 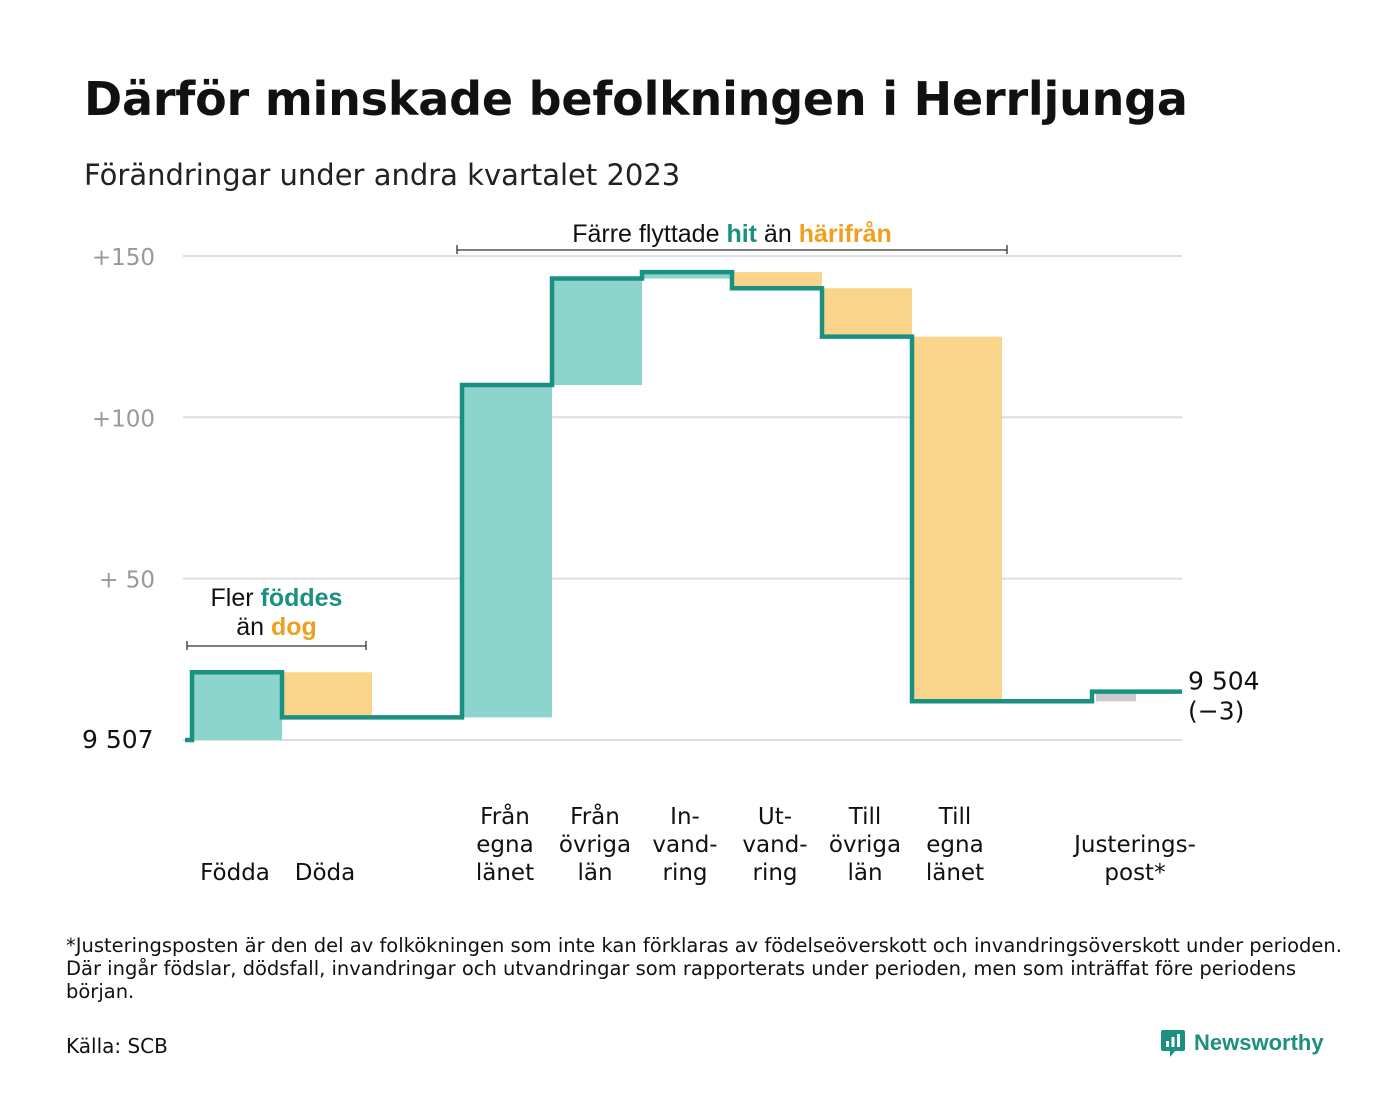 I want to click on annotation-text: Färre flyttade hit än härifrån, so click(x=732, y=234).